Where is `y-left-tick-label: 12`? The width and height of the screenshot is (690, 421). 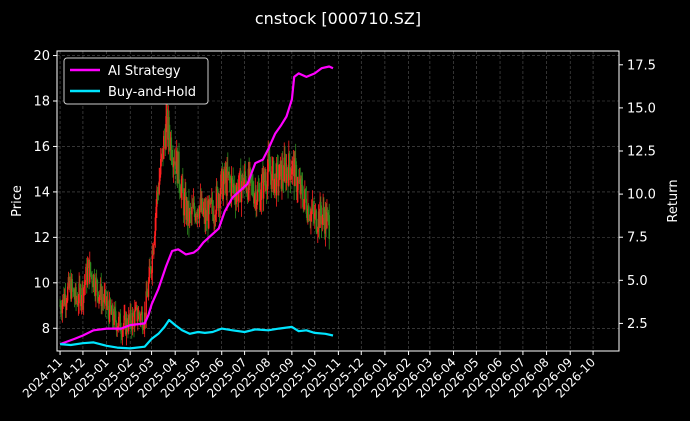 y-left-tick-label: 12 is located at coordinates (41, 238).